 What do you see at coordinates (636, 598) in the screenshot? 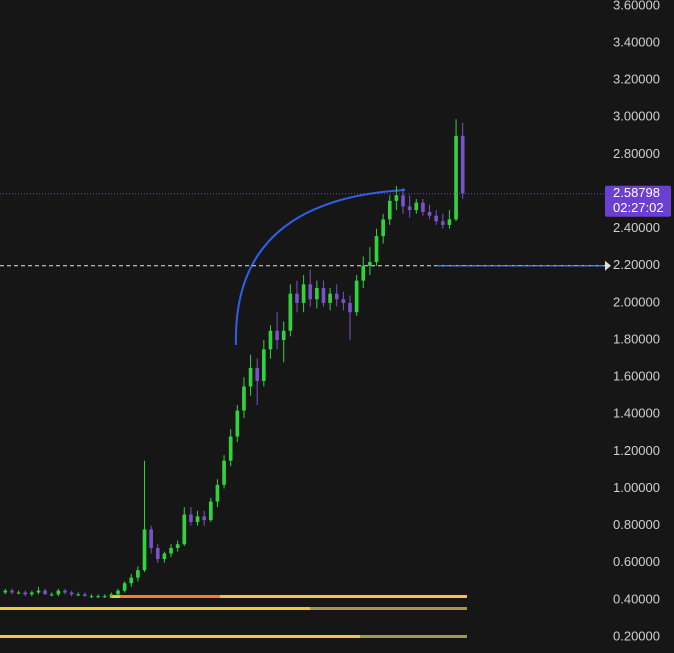
I see `y-tick-label: 0.40000` at bounding box center [636, 598].